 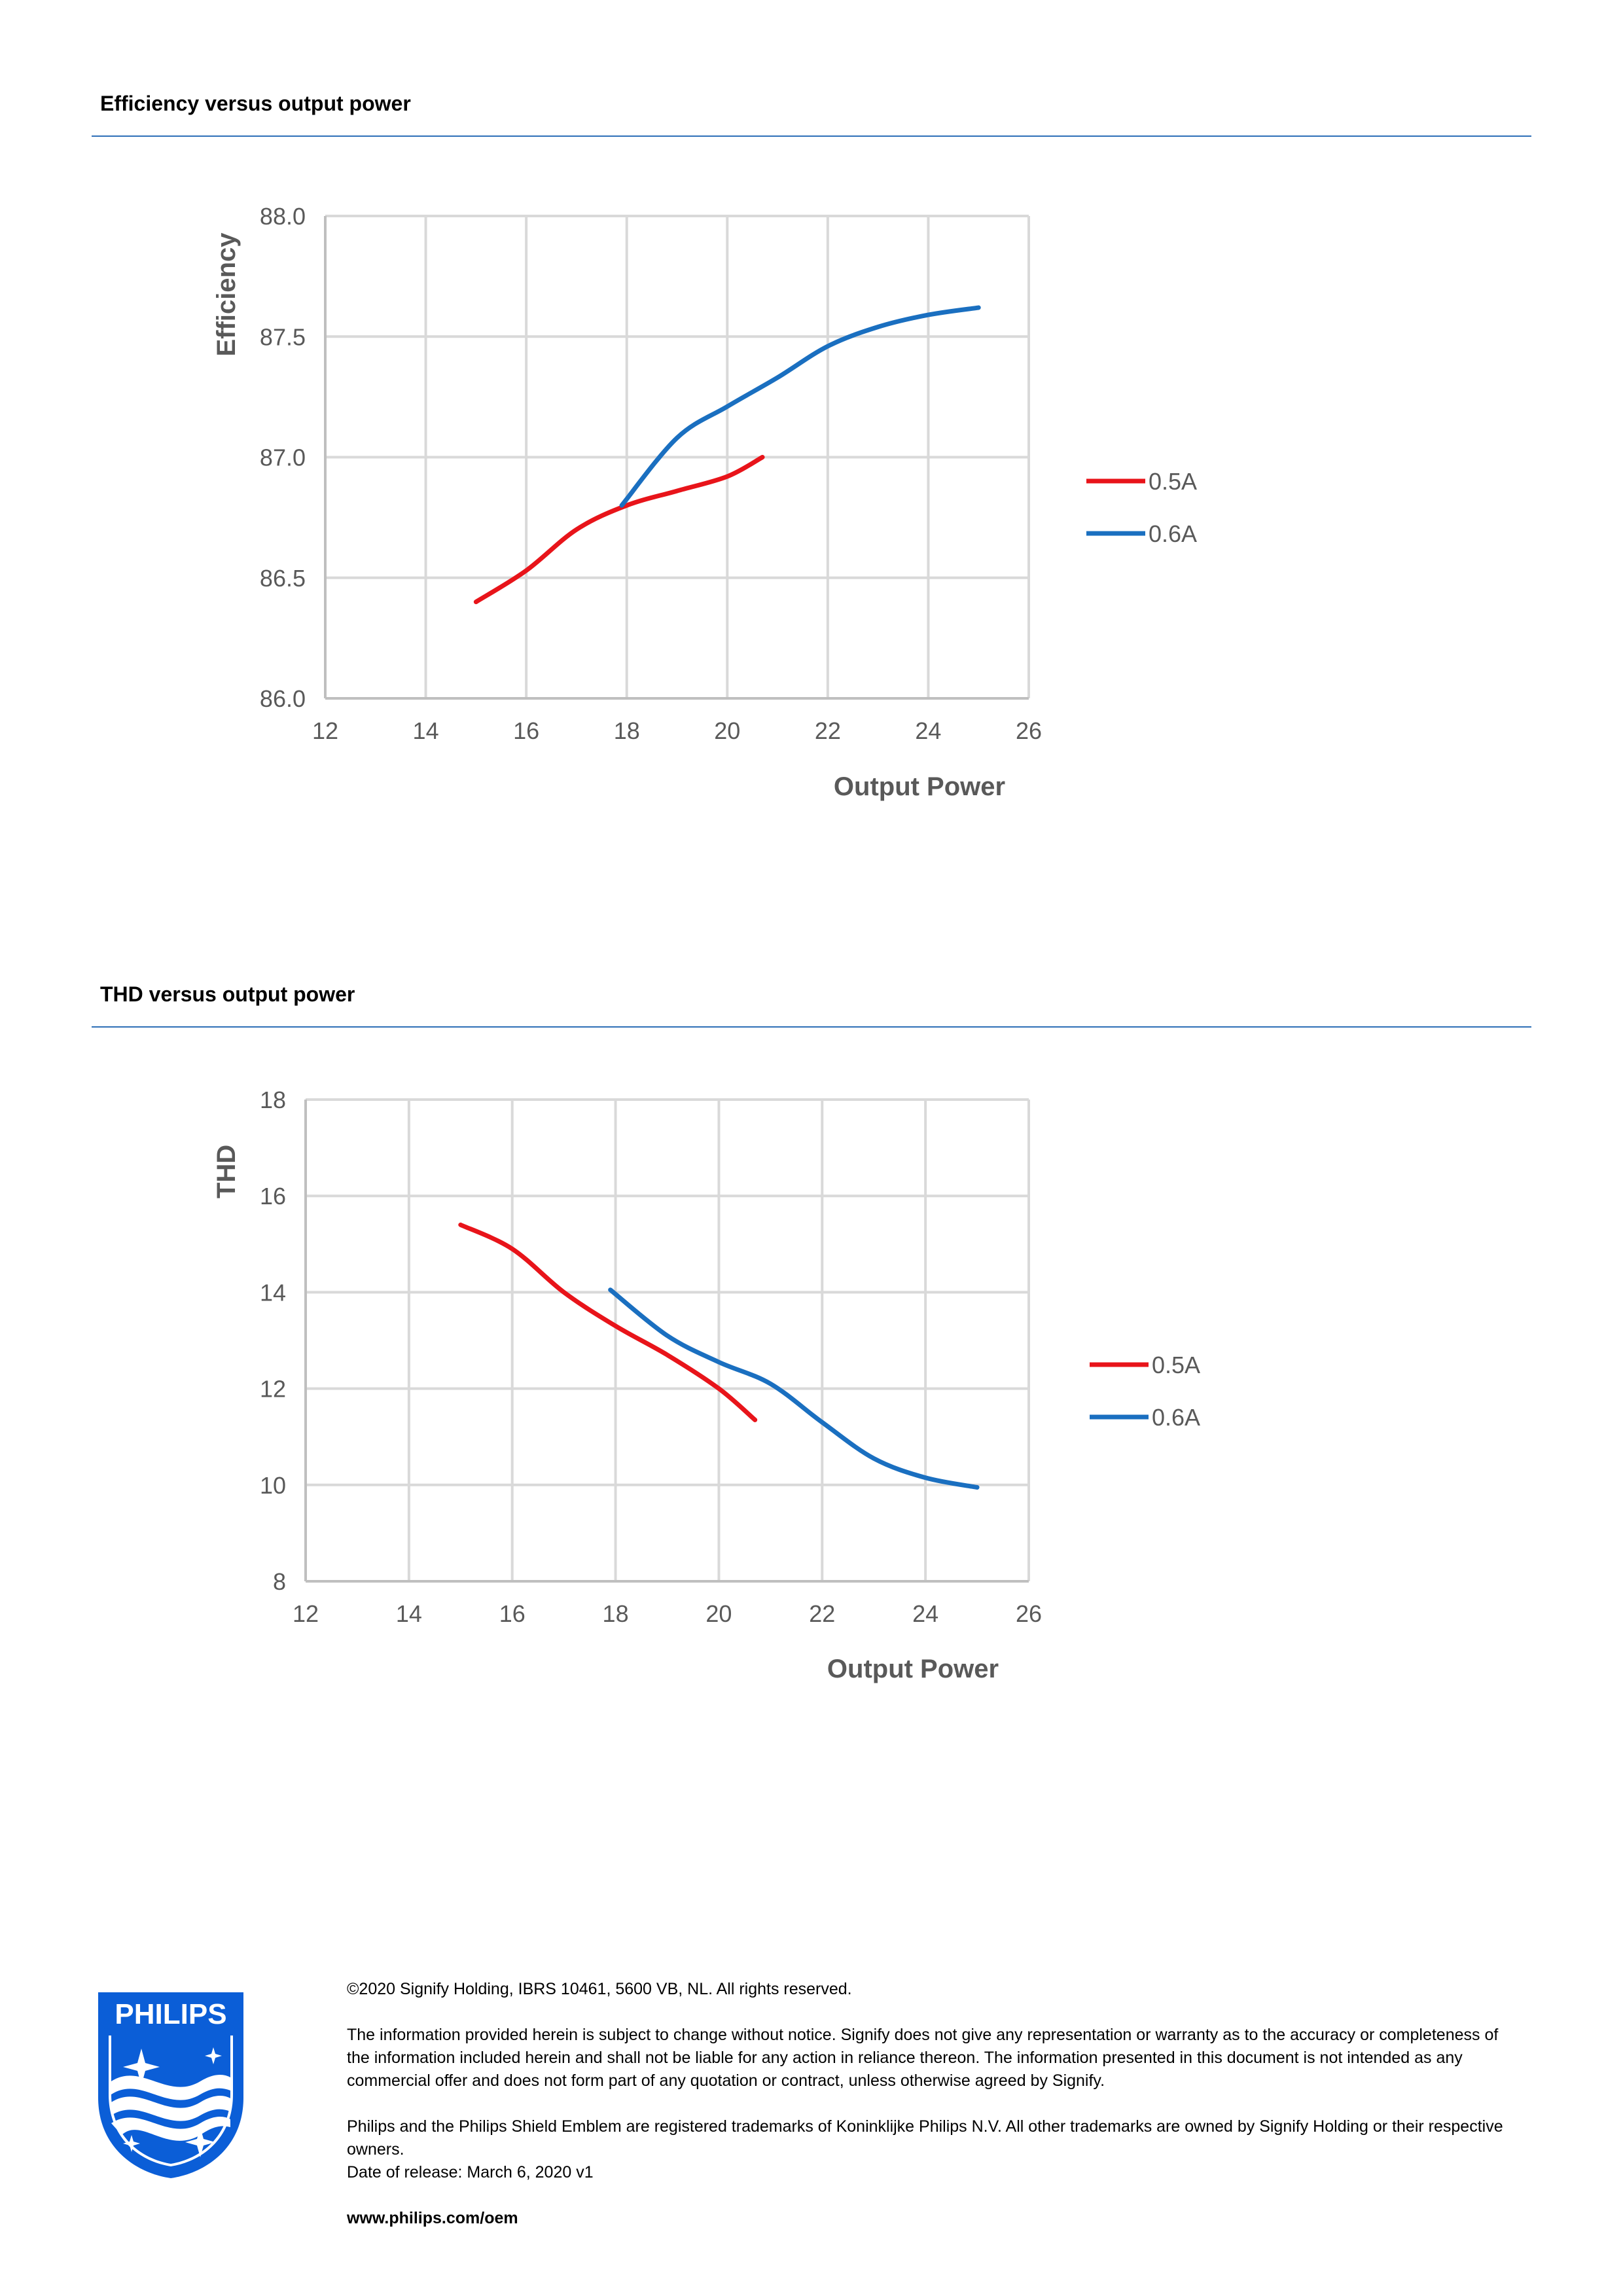 I want to click on y-tick-label: 86.5, so click(x=283, y=578).